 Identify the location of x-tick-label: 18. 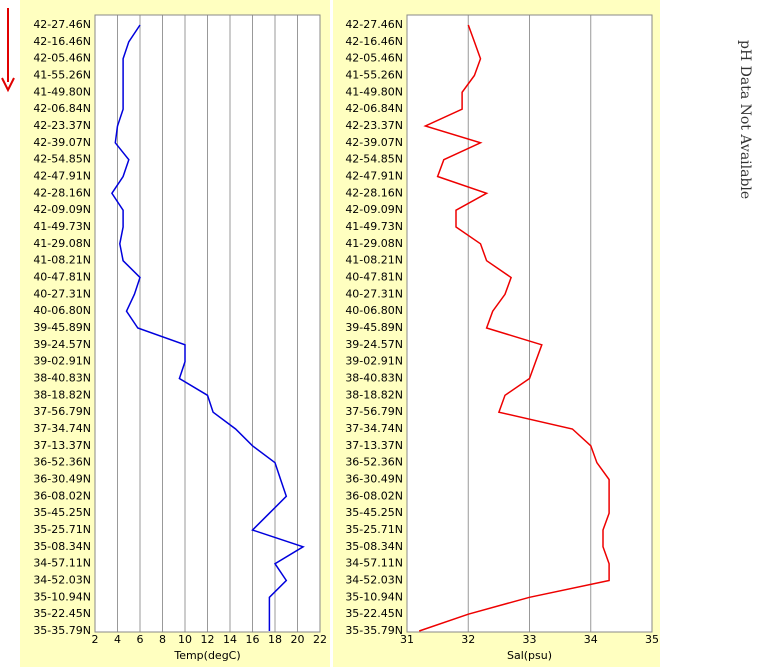
(275, 639).